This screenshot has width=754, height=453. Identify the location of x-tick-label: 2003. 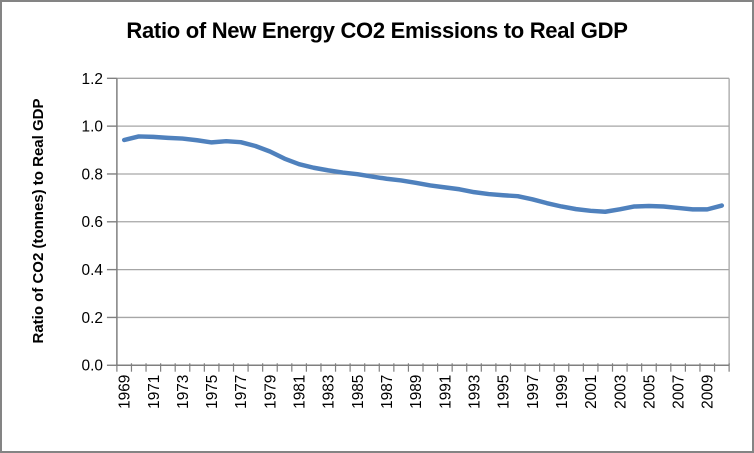
(620, 392).